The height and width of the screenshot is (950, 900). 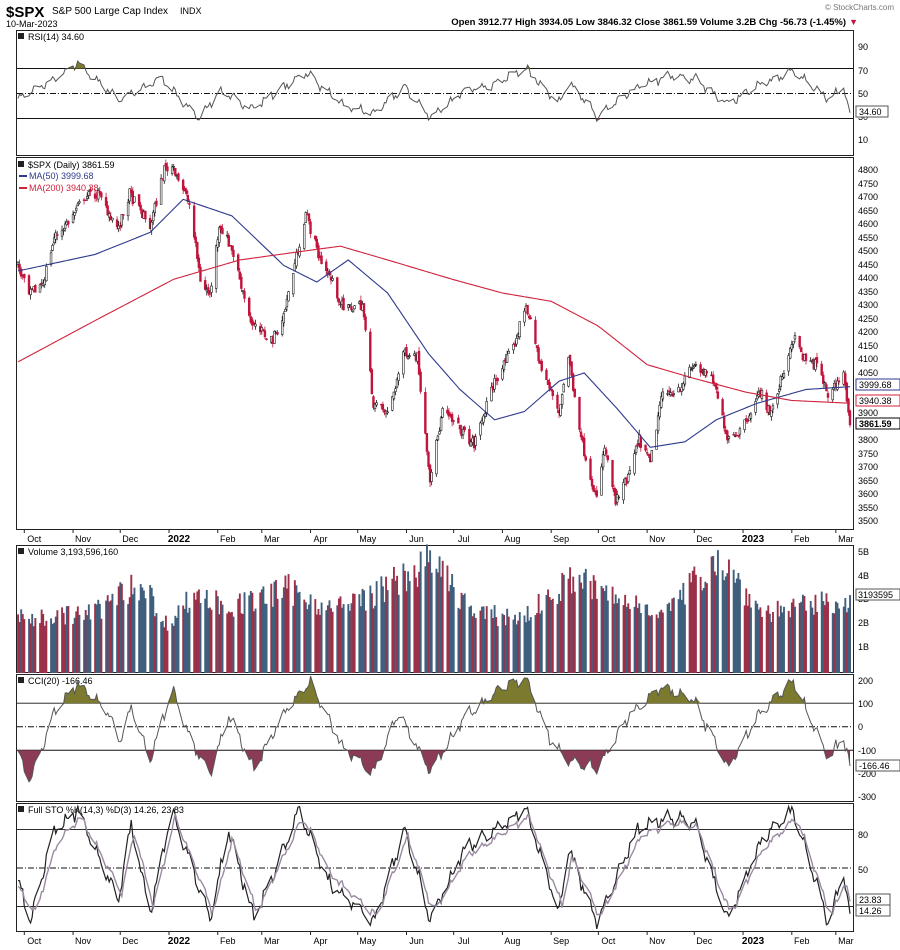 What do you see at coordinates (464, 941) in the screenshot?
I see `month-label: Jul` at bounding box center [464, 941].